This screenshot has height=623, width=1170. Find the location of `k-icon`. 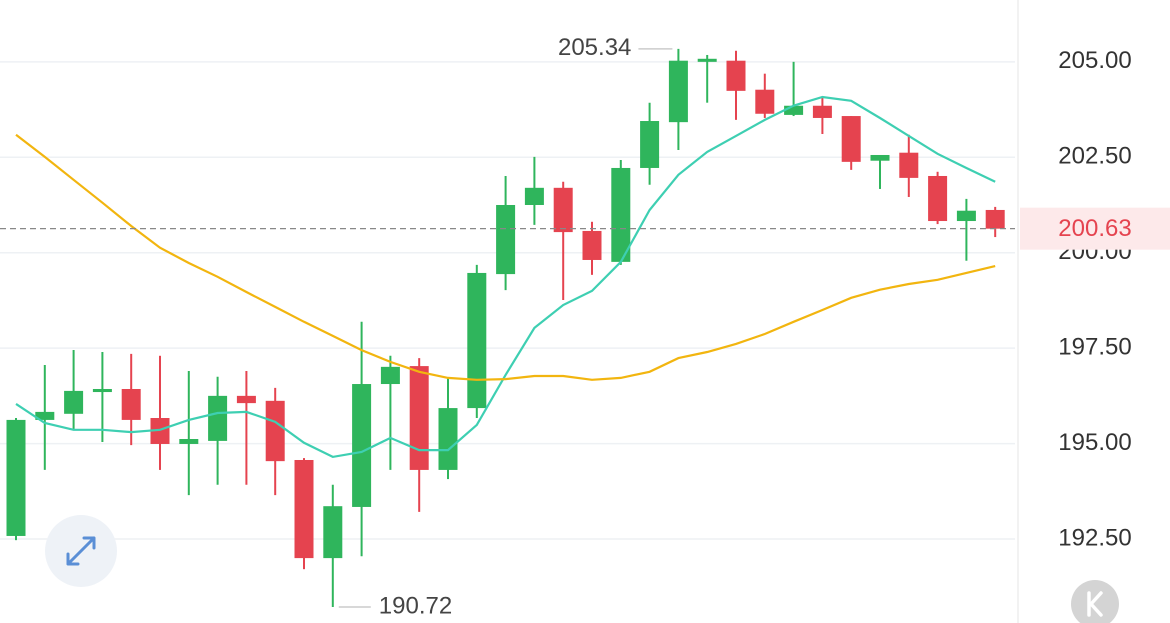

k-icon is located at coordinates (1095, 604).